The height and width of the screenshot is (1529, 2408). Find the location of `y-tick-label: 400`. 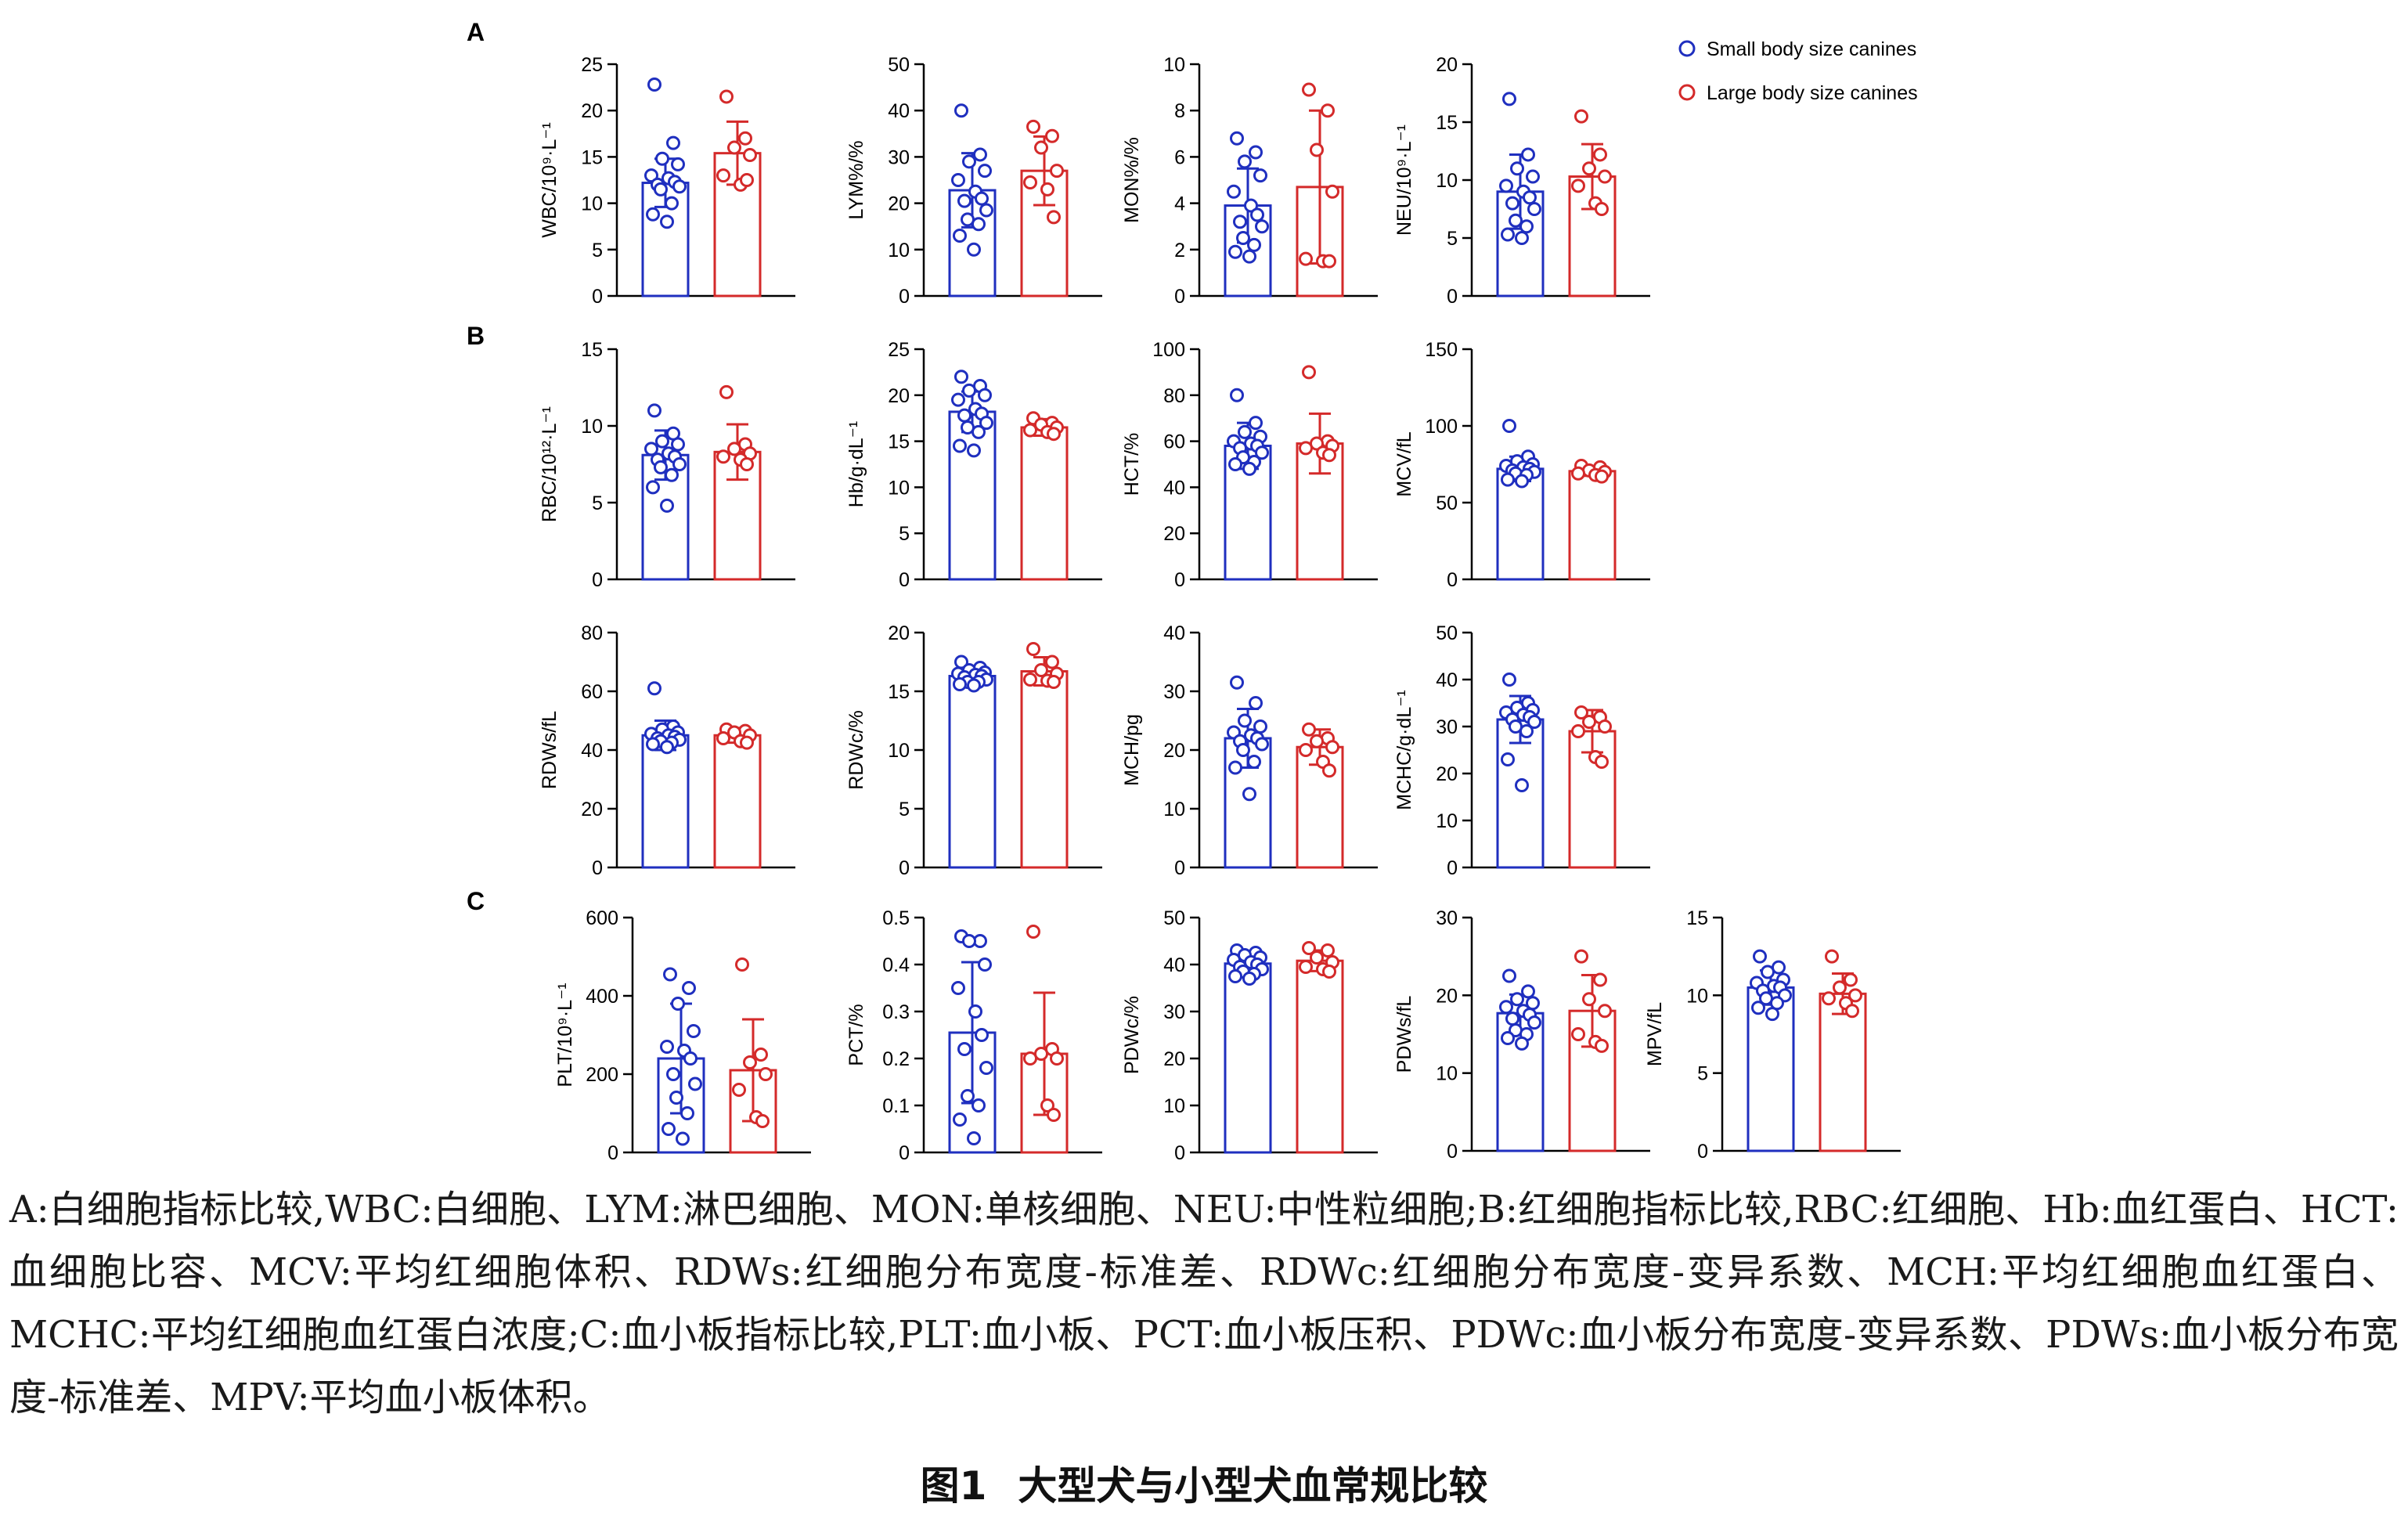

y-tick-label: 400 is located at coordinates (602, 997).